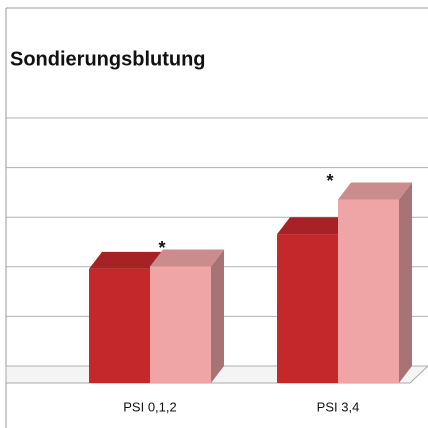 This screenshot has height=428, width=428. I want to click on x-tick-label: PSI 3,4, so click(338, 406).